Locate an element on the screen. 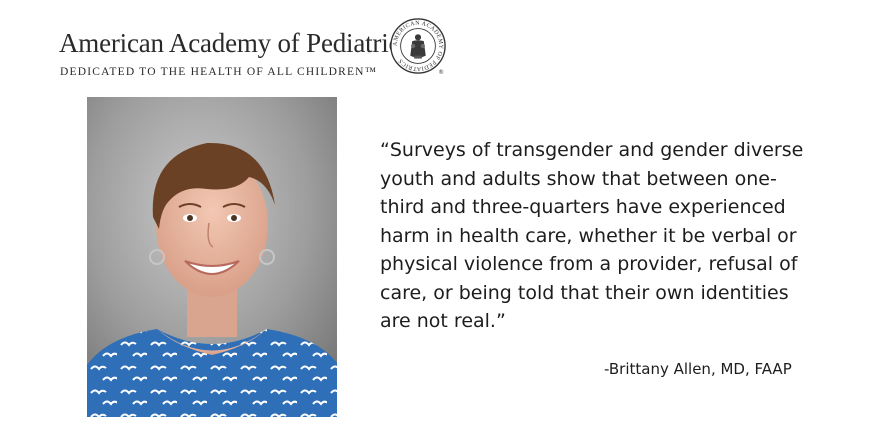 Image resolution: width=880 pixels, height=440 pixels. org-tagline: DEDICATED TO THE HEALTH OF ALL CHILDREN™ is located at coordinates (219, 72).